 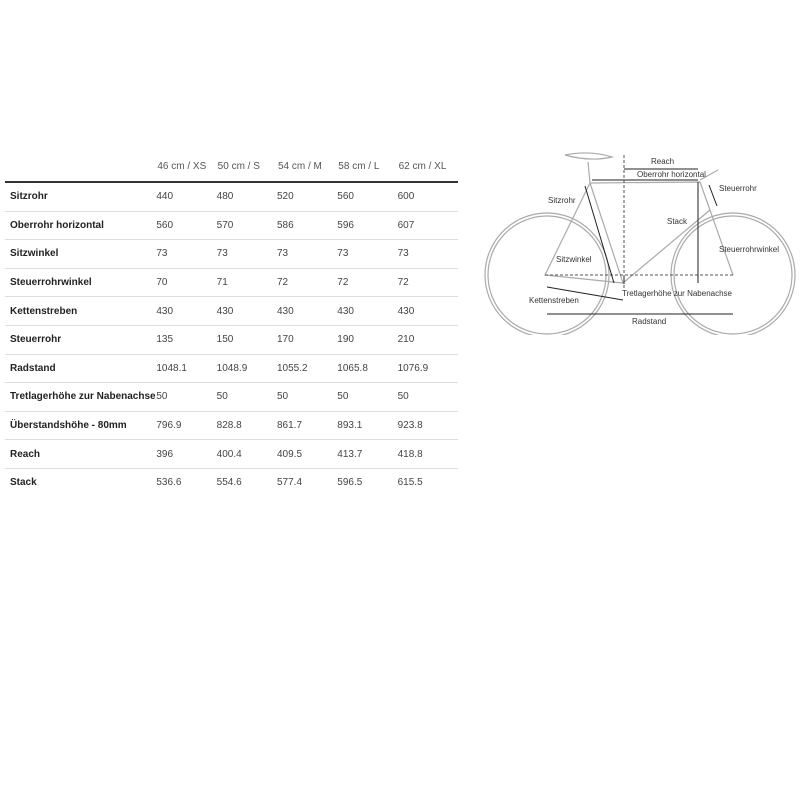 I want to click on rear-wheel, so click(x=547, y=273).